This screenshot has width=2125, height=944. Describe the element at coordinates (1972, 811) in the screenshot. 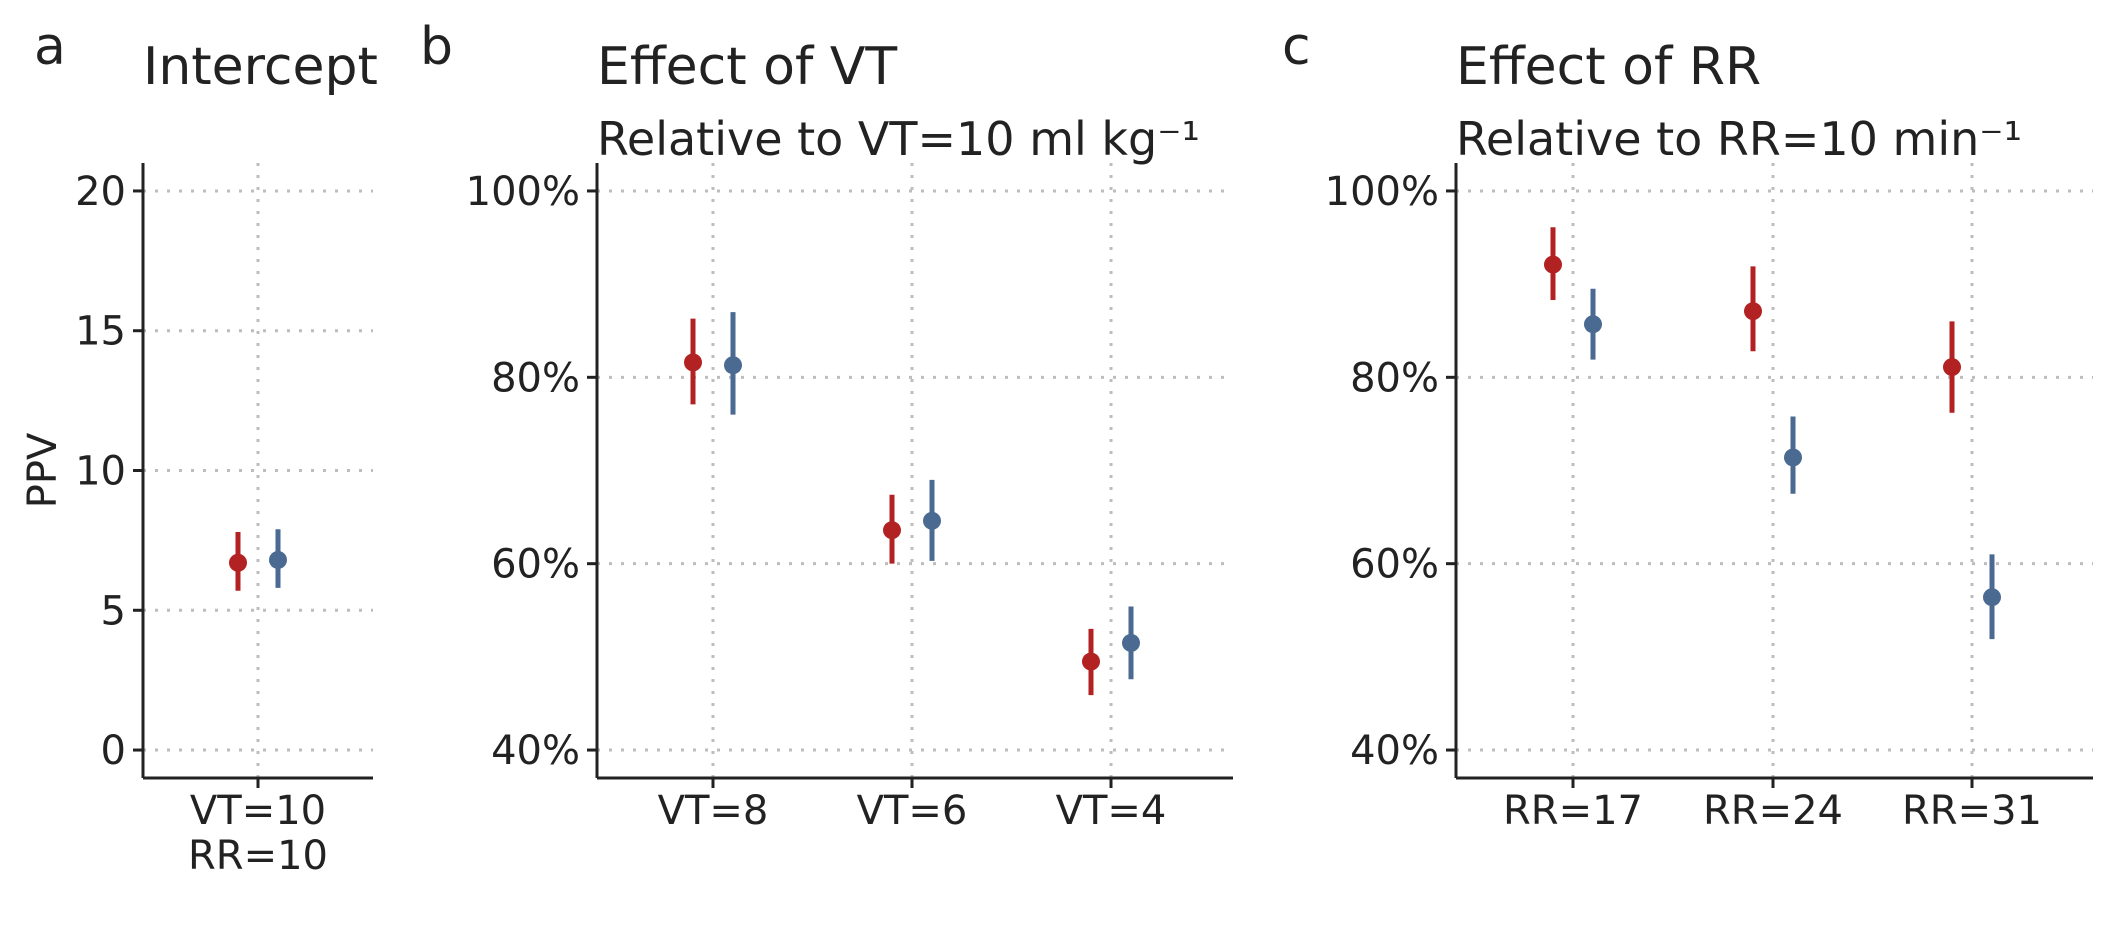

I see `x-tick-label: RR=31` at that location.